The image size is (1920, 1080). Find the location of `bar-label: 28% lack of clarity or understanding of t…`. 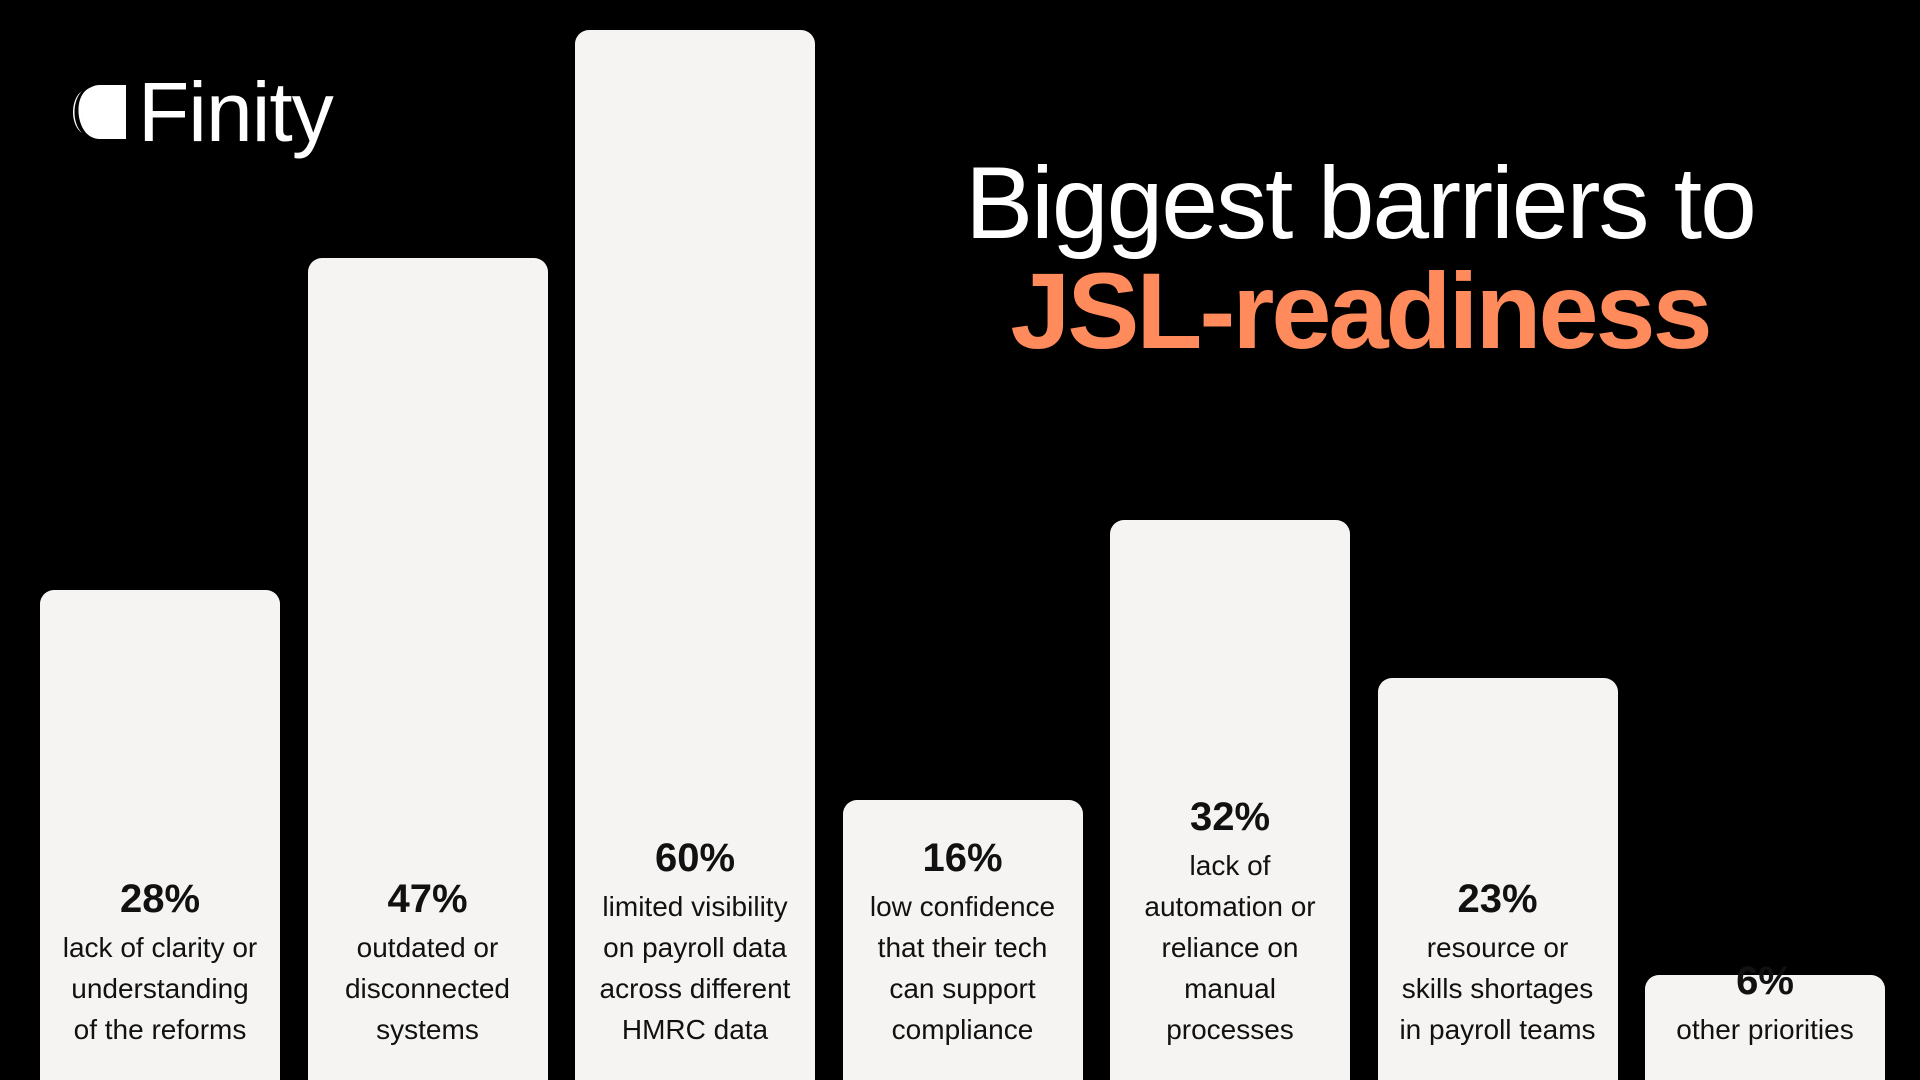

bar-label: 28% lack of clarity or understanding of t… is located at coordinates (160, 963).